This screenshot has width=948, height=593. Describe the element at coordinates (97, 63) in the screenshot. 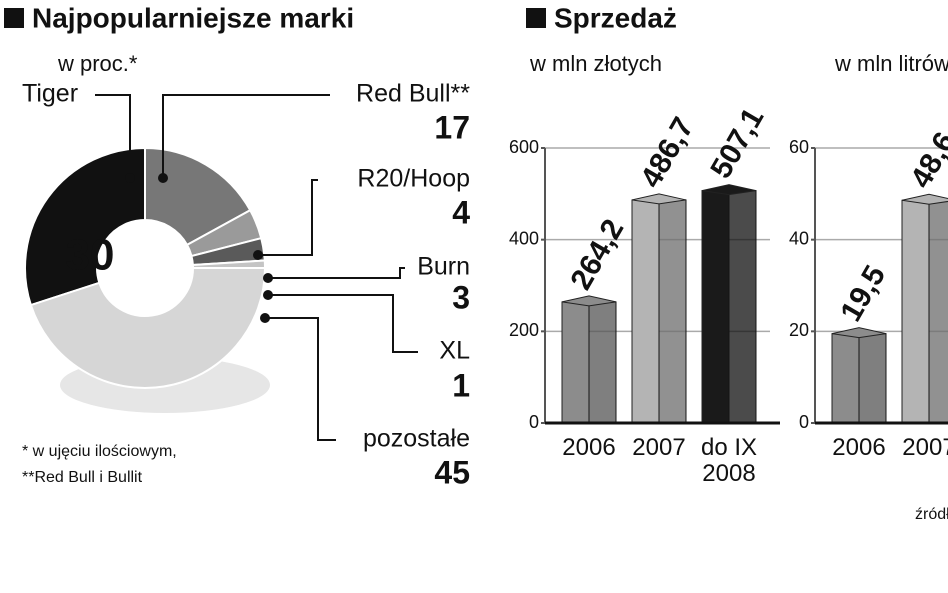

I see `subtitle: w proc.*` at that location.